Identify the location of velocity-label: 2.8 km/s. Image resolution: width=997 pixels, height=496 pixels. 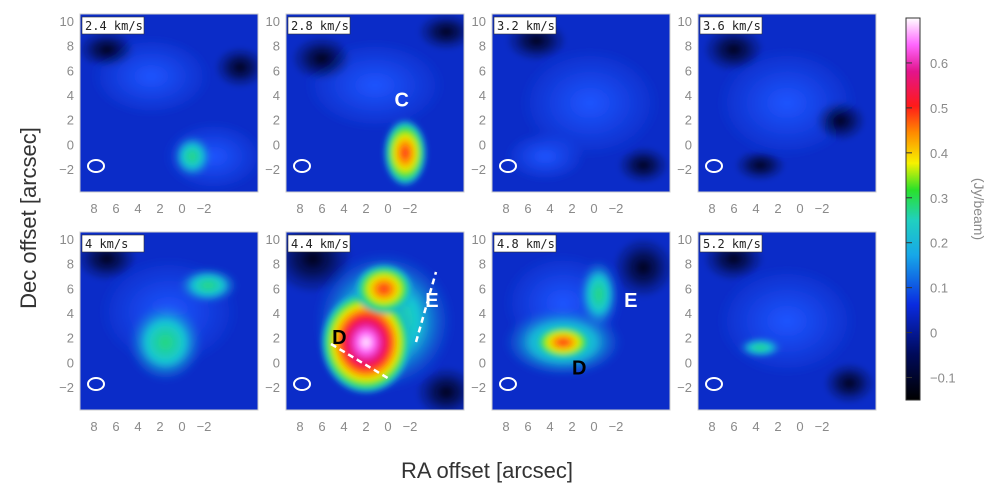
(320, 26).